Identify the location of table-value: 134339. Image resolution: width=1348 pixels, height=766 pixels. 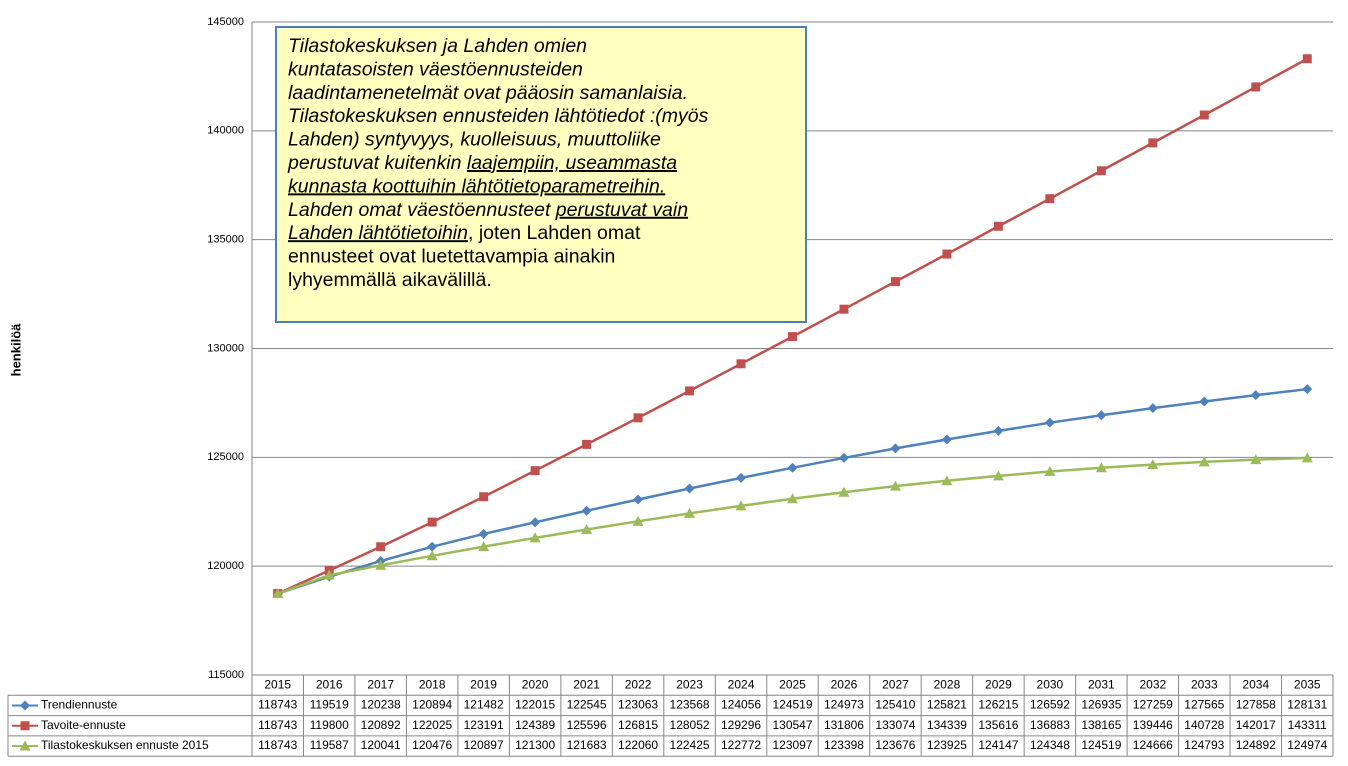
(947, 725).